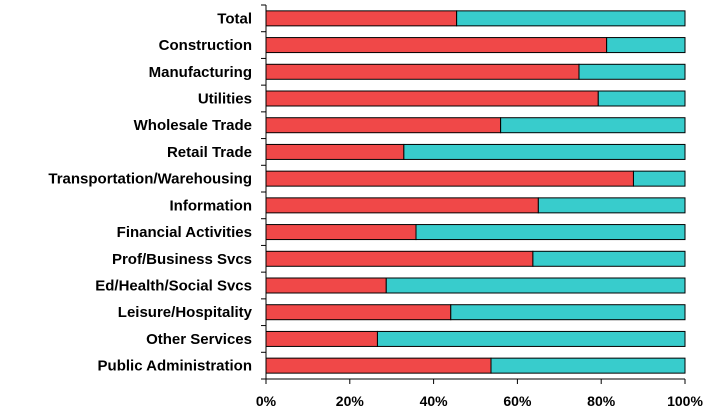 This screenshot has width=709, height=416. What do you see at coordinates (550, 232) in the screenshot?
I see `bar-segment-2-financial-activities` at bounding box center [550, 232].